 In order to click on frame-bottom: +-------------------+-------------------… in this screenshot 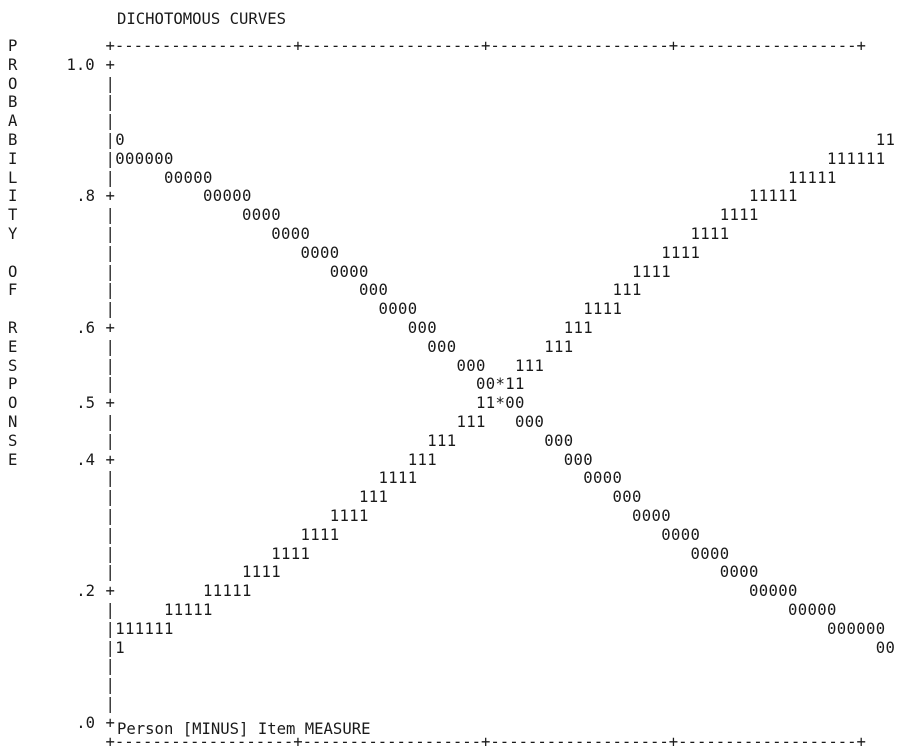, I will do `click(485, 739)`.